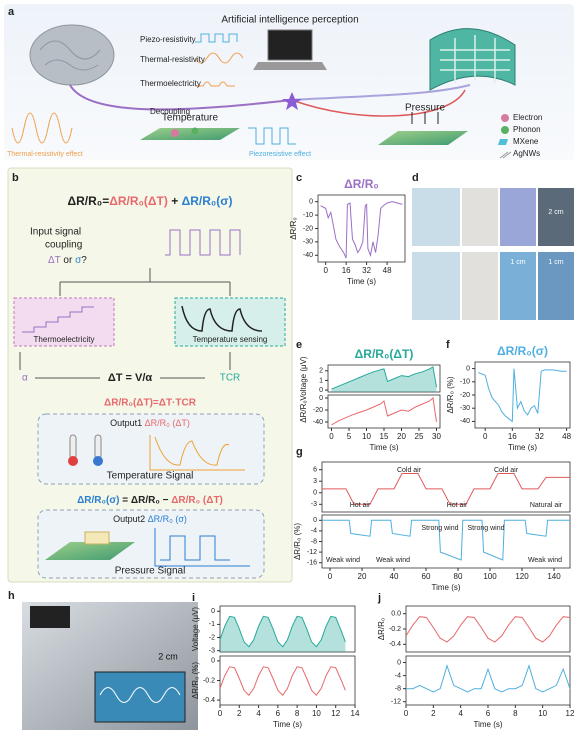 This screenshot has height=740, width=578. What do you see at coordinates (379, 598) in the screenshot?
I see `panel-label: j` at bounding box center [379, 598].